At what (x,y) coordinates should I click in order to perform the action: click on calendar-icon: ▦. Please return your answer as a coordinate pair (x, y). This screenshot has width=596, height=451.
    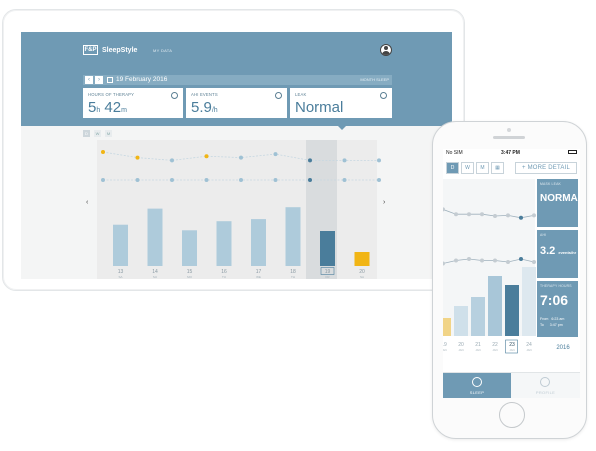
    Looking at the image, I should click on (497, 168).